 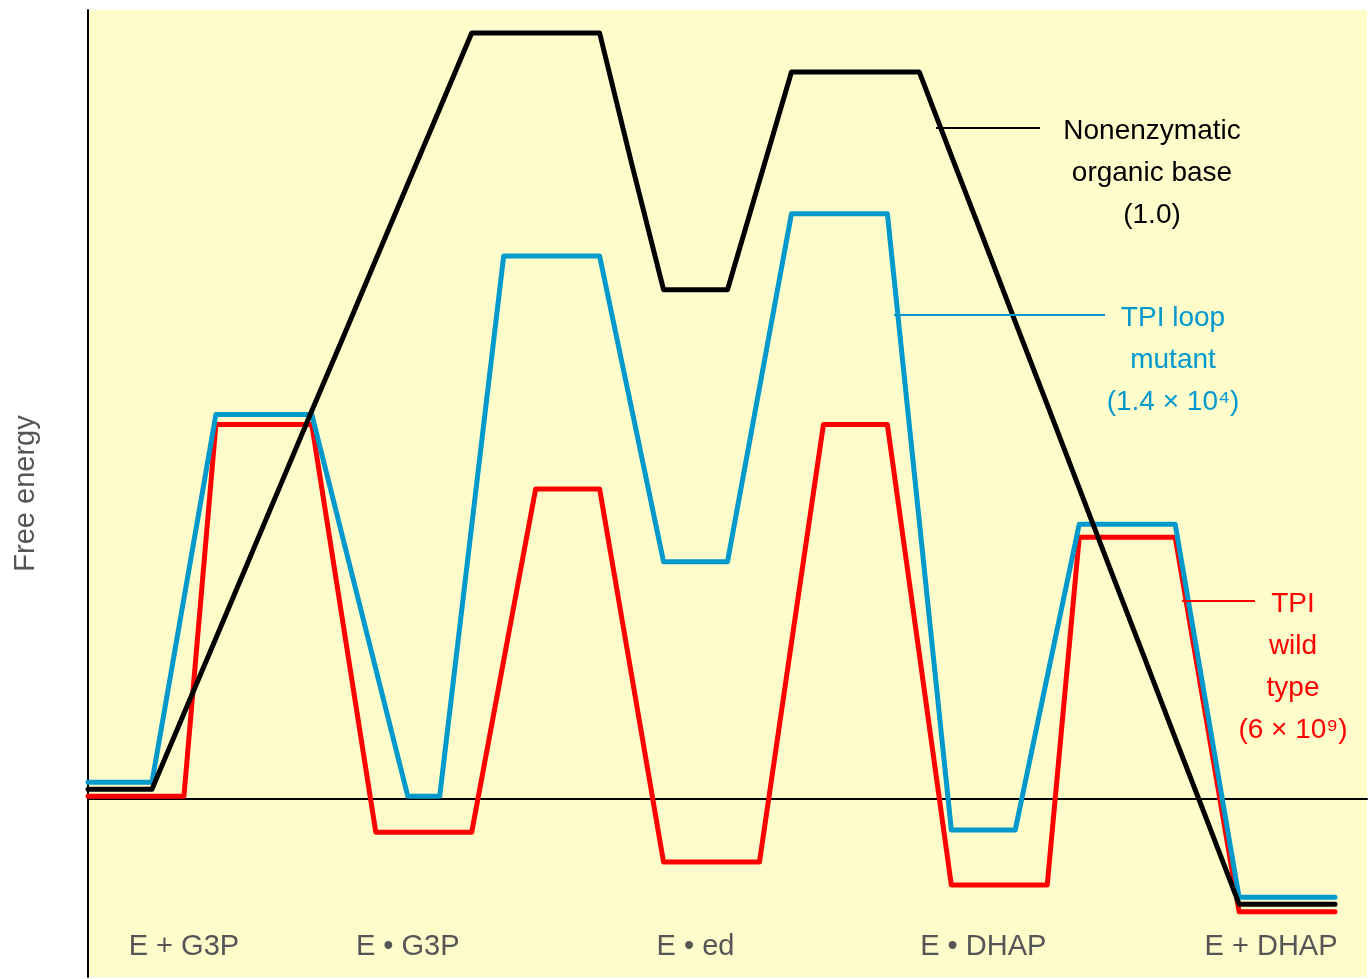 I want to click on x-tick-label: E + DHAP, so click(x=1271, y=944).